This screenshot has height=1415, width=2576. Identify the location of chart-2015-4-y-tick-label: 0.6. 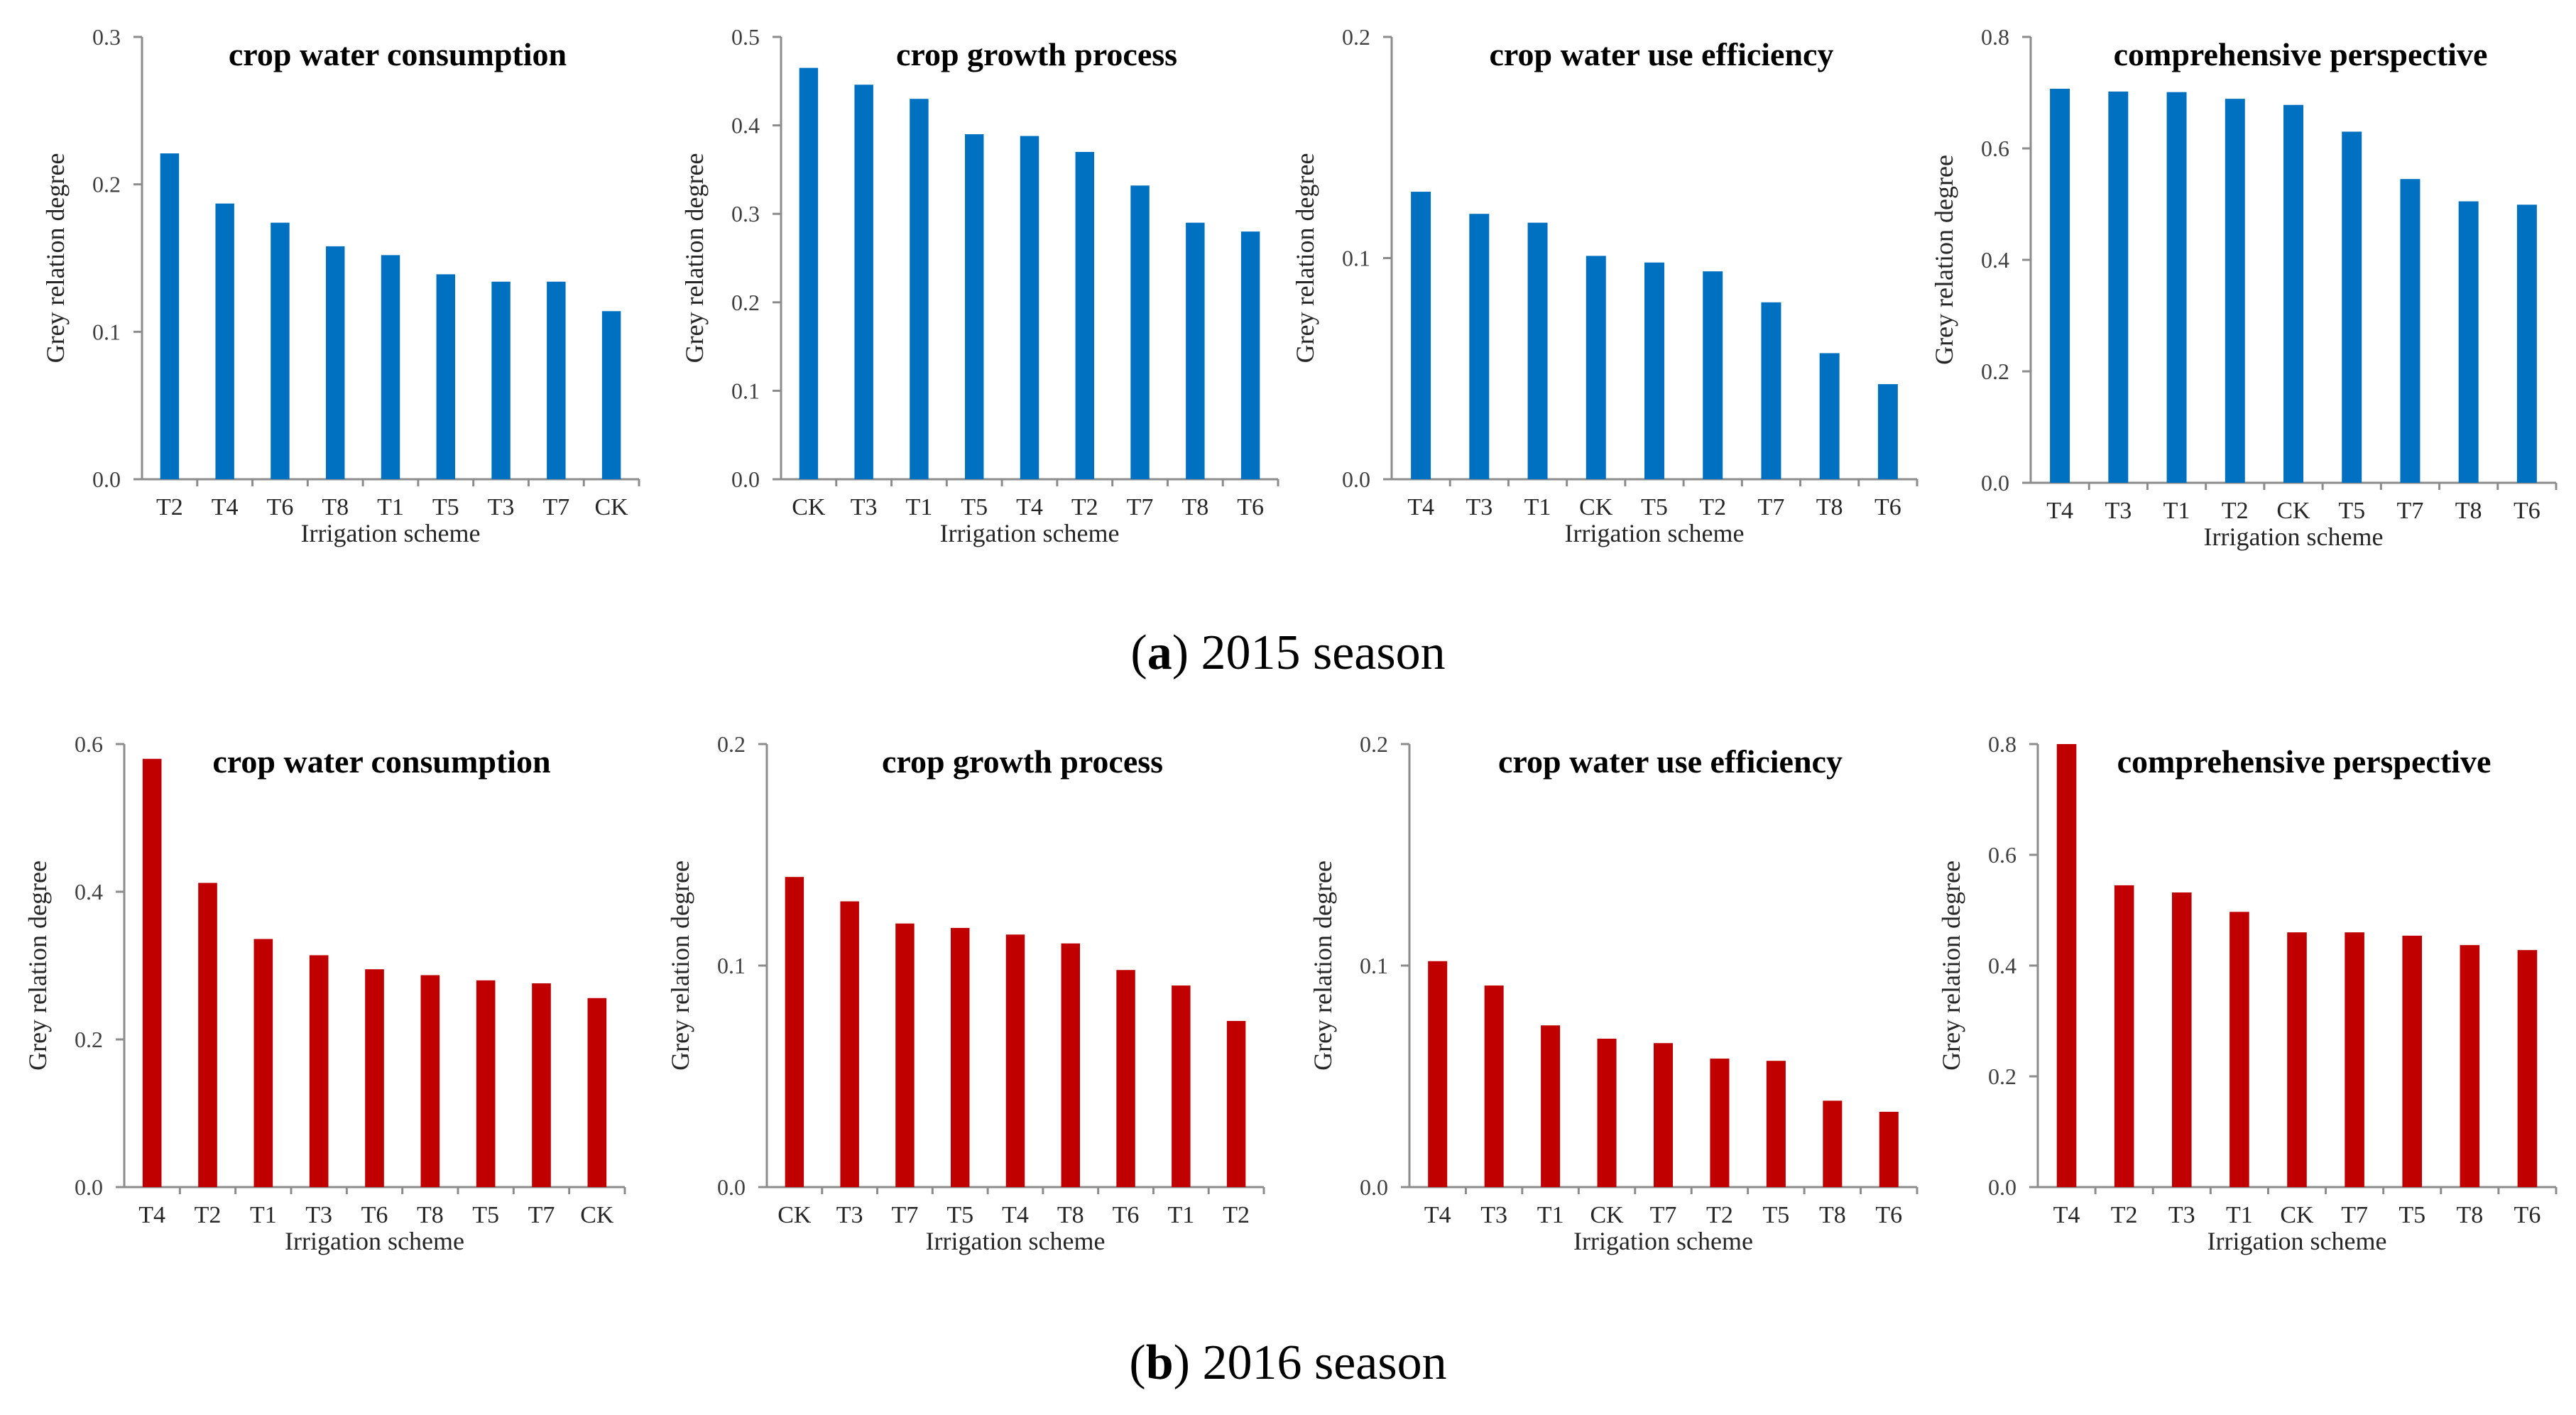
(1995, 148).